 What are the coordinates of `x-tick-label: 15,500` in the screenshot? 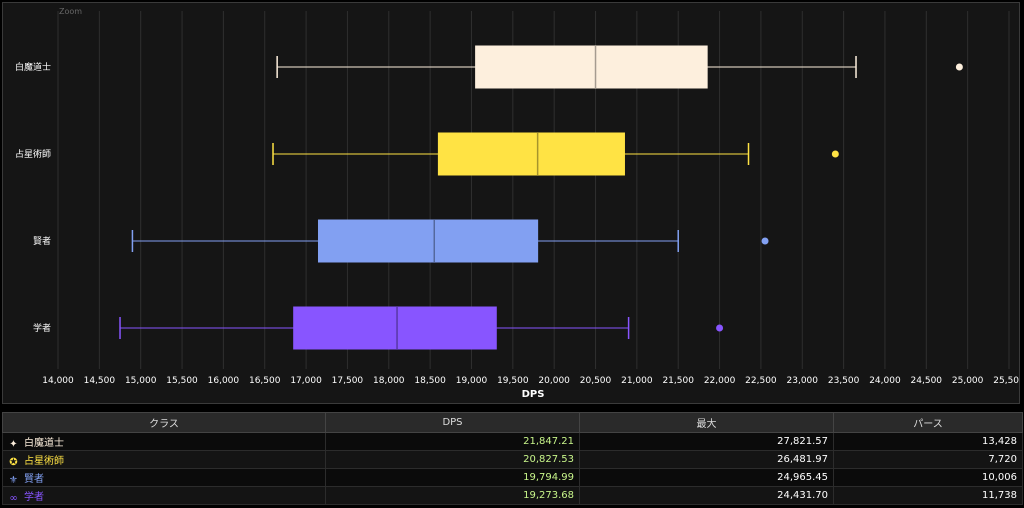 It's located at (182, 381).